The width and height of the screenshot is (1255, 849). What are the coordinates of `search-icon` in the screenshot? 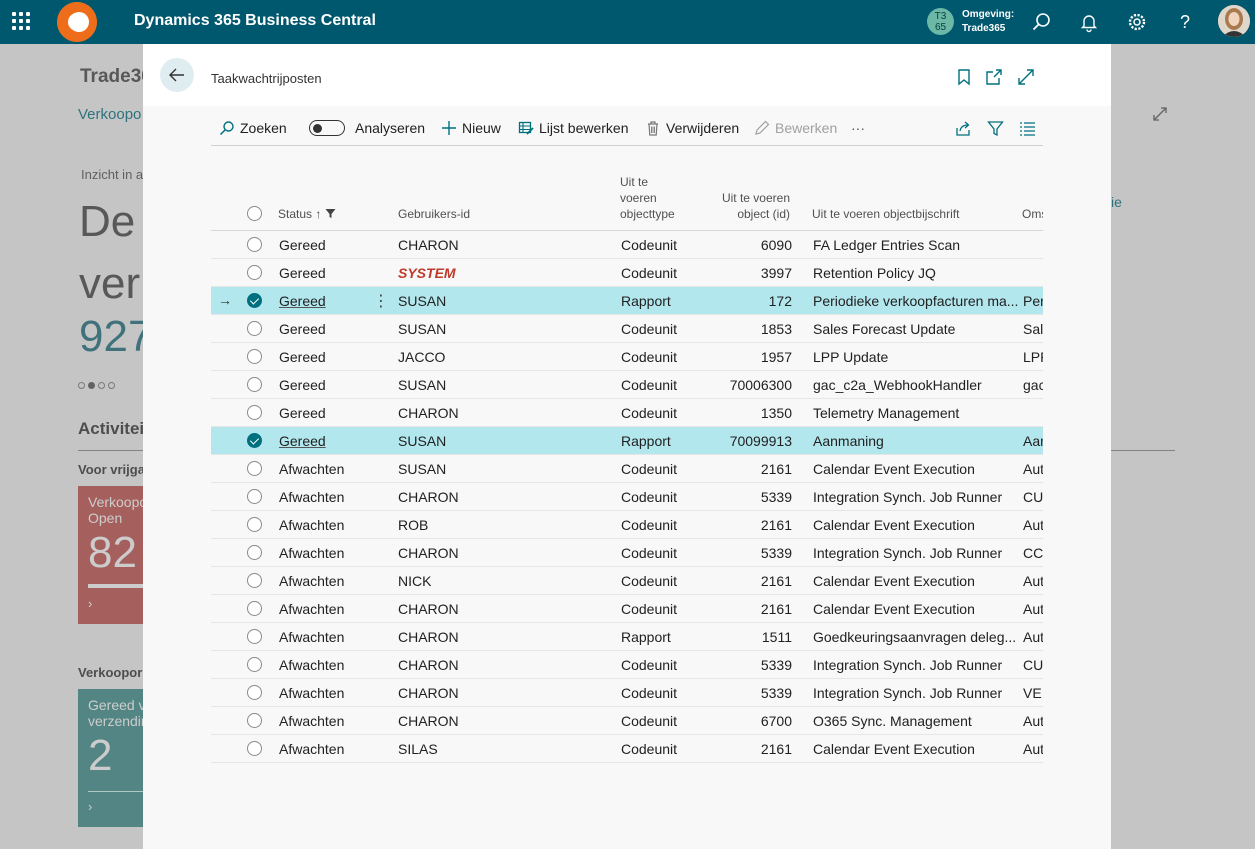 It's located at (1042, 22).